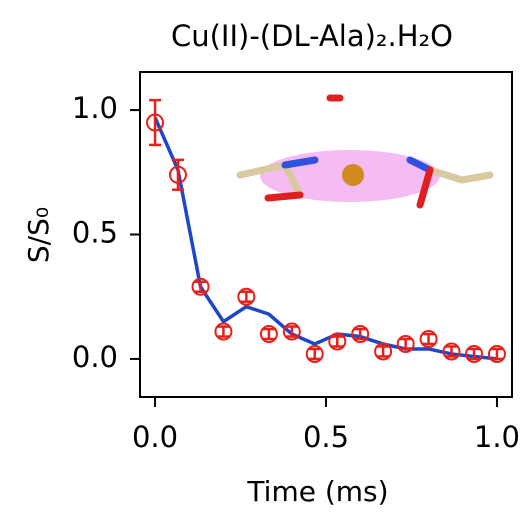  What do you see at coordinates (312, 36) in the screenshot?
I see `chart-title: Cu(II)-(DL-Ala)₂.H₂O` at bounding box center [312, 36].